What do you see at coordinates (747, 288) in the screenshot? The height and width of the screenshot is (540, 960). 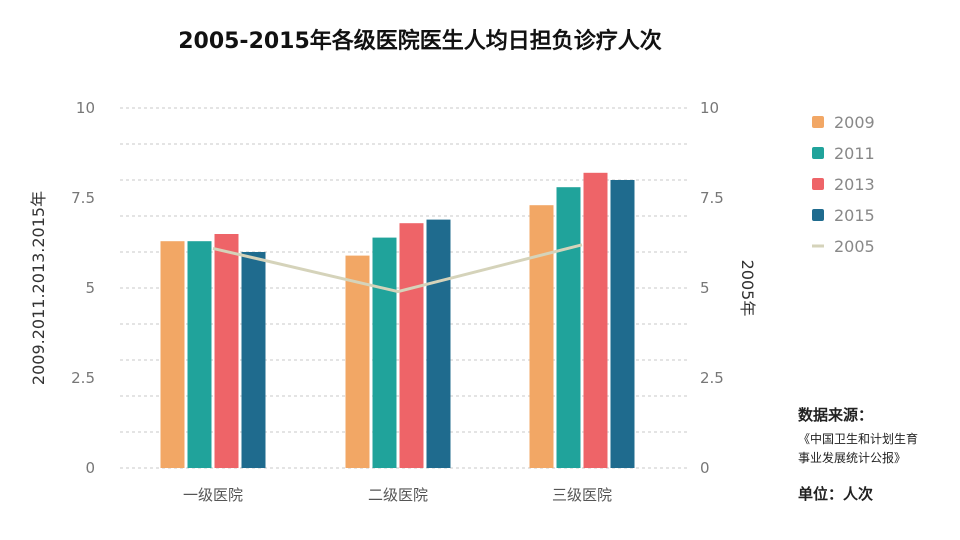 I see `y-axis-right-title: 2005年` at bounding box center [747, 288].